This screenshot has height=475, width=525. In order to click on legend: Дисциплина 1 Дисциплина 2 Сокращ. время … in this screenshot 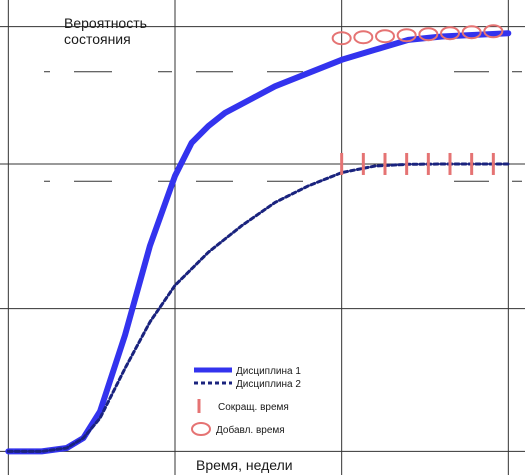, I will do `click(246, 401)`.